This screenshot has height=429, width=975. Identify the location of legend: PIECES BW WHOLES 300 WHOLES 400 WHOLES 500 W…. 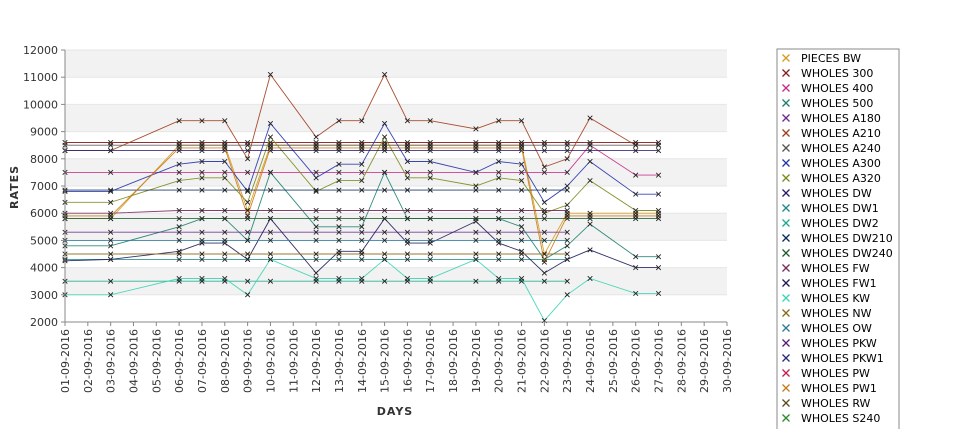
(838, 238).